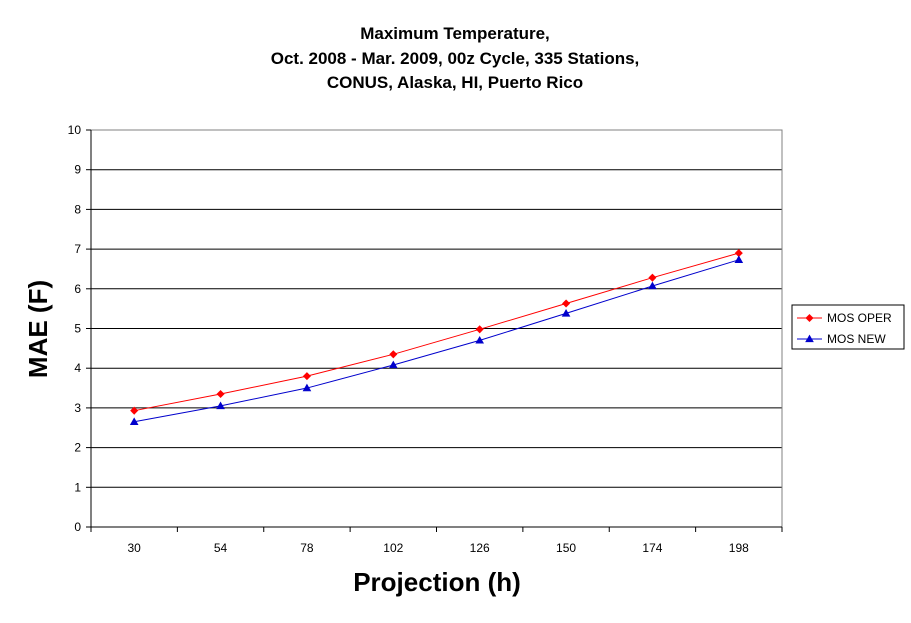 The height and width of the screenshot is (623, 911). What do you see at coordinates (455, 33) in the screenshot?
I see `chart-title-line-1: Maximum Temperature,` at bounding box center [455, 33].